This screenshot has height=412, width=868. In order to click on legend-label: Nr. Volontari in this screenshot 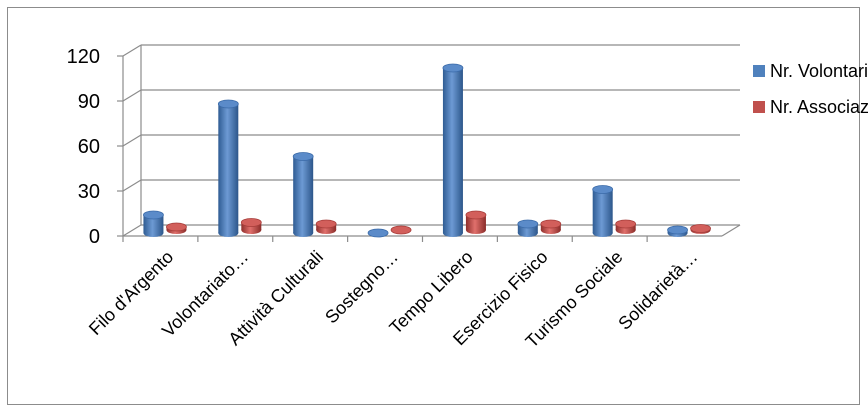, I will do `click(819, 71)`.